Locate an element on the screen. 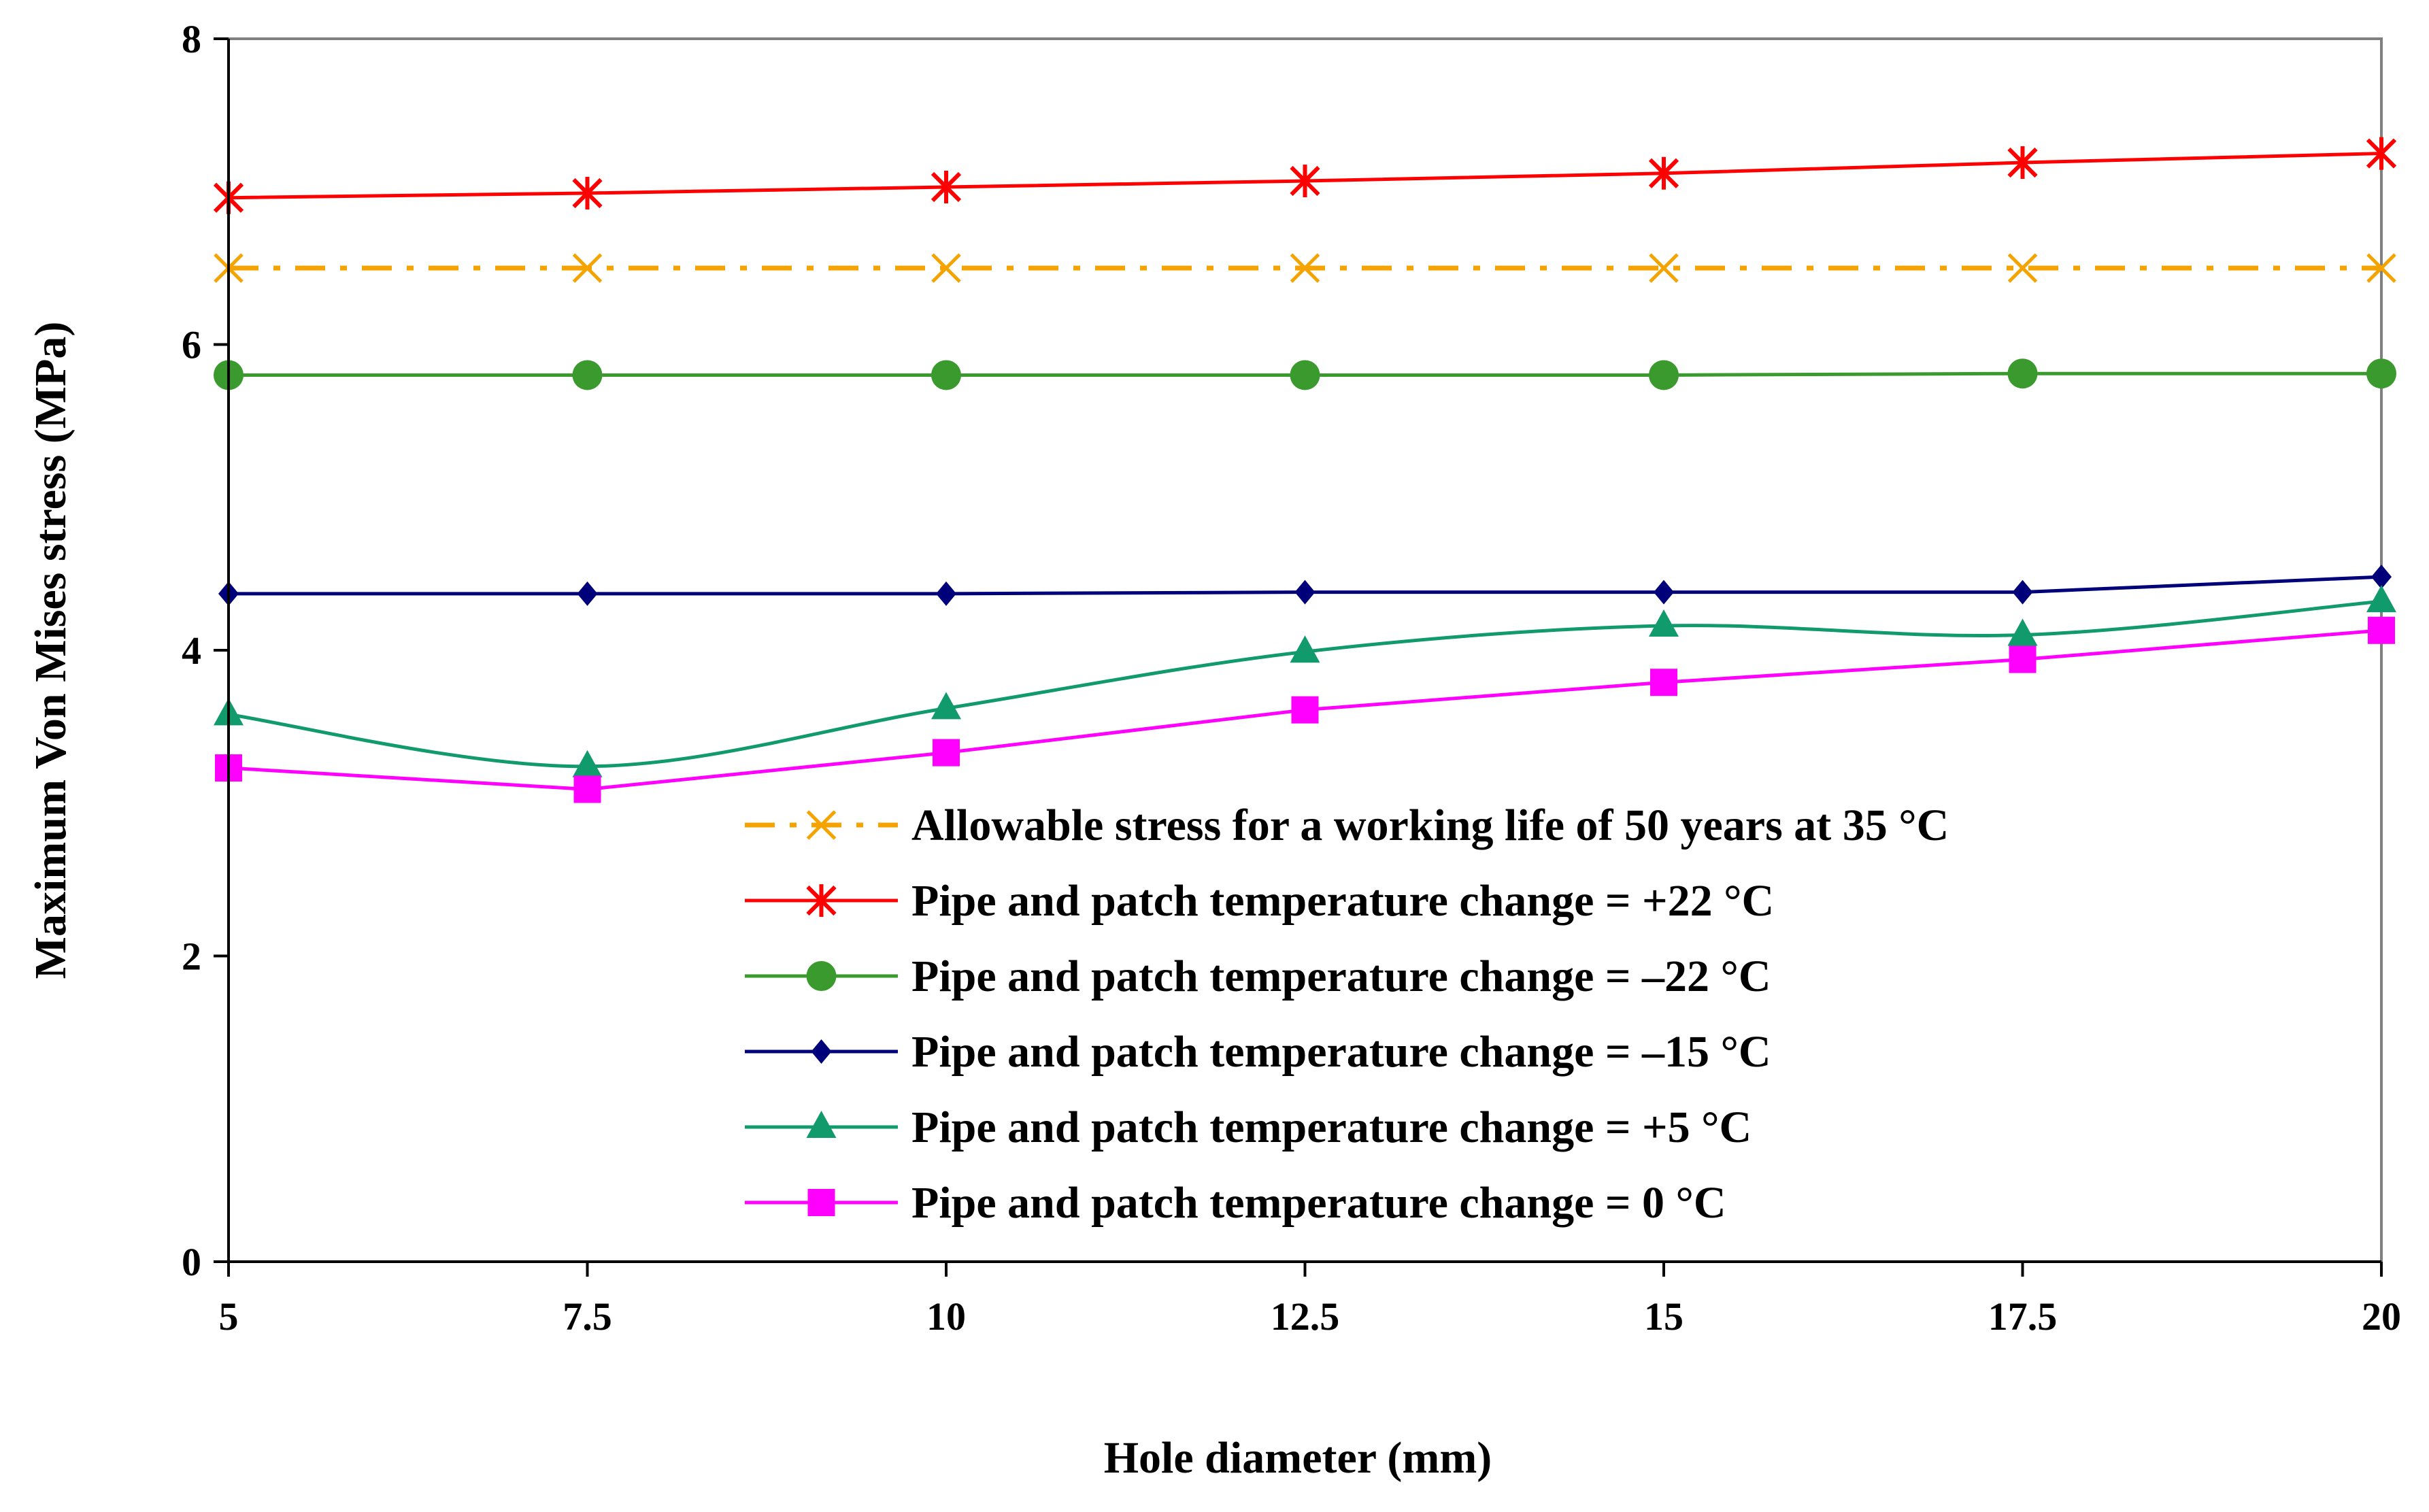  x-tick-label: 7.5 is located at coordinates (587, 1316).